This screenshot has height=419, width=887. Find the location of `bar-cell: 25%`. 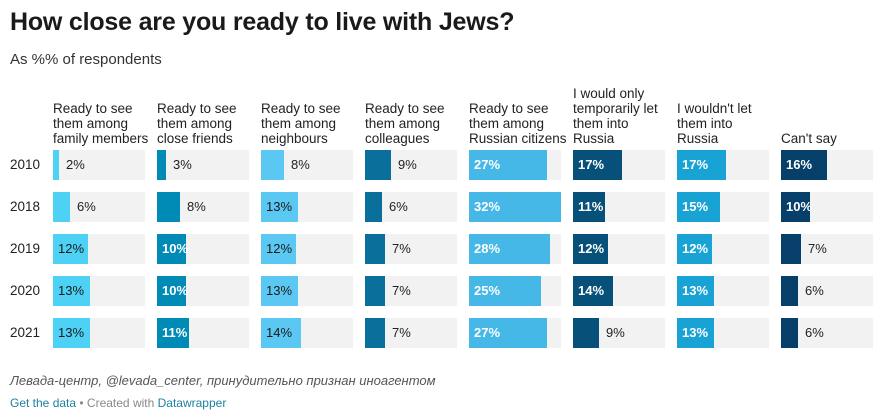

bar-cell: 25% is located at coordinates (515, 291).